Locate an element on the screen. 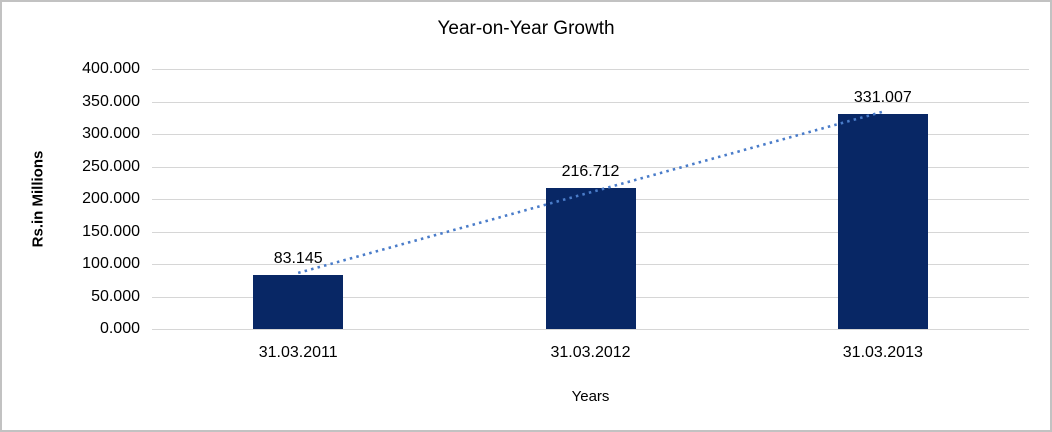  y-tick-label: 300.000 is located at coordinates (111, 133).